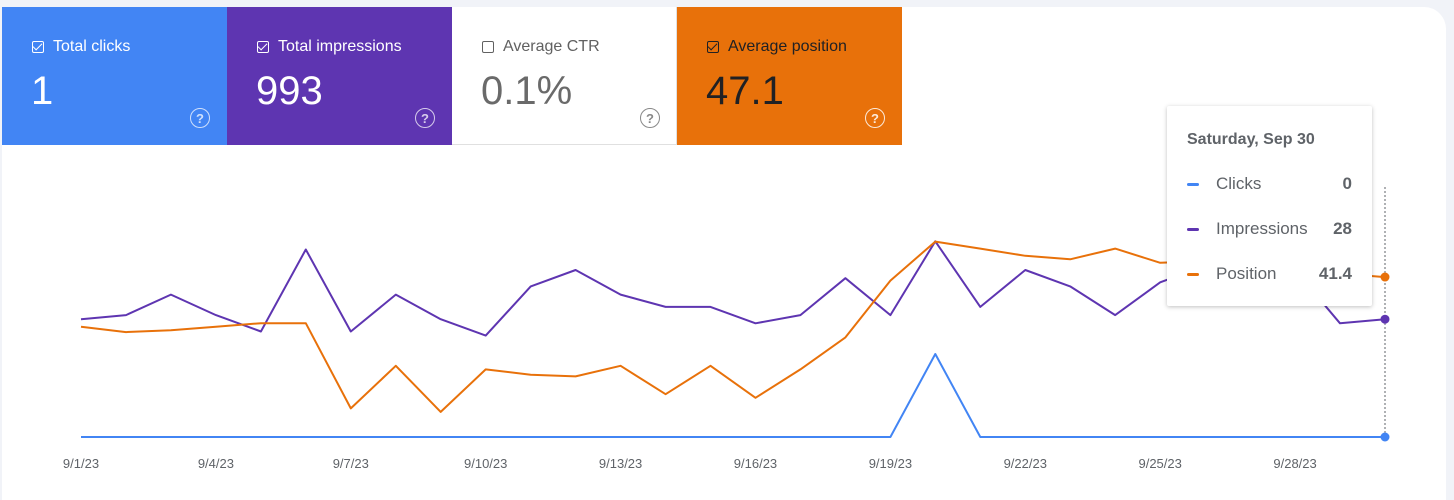 The width and height of the screenshot is (1454, 500). I want to click on x-tick-label: 9/1/23, so click(81, 463).